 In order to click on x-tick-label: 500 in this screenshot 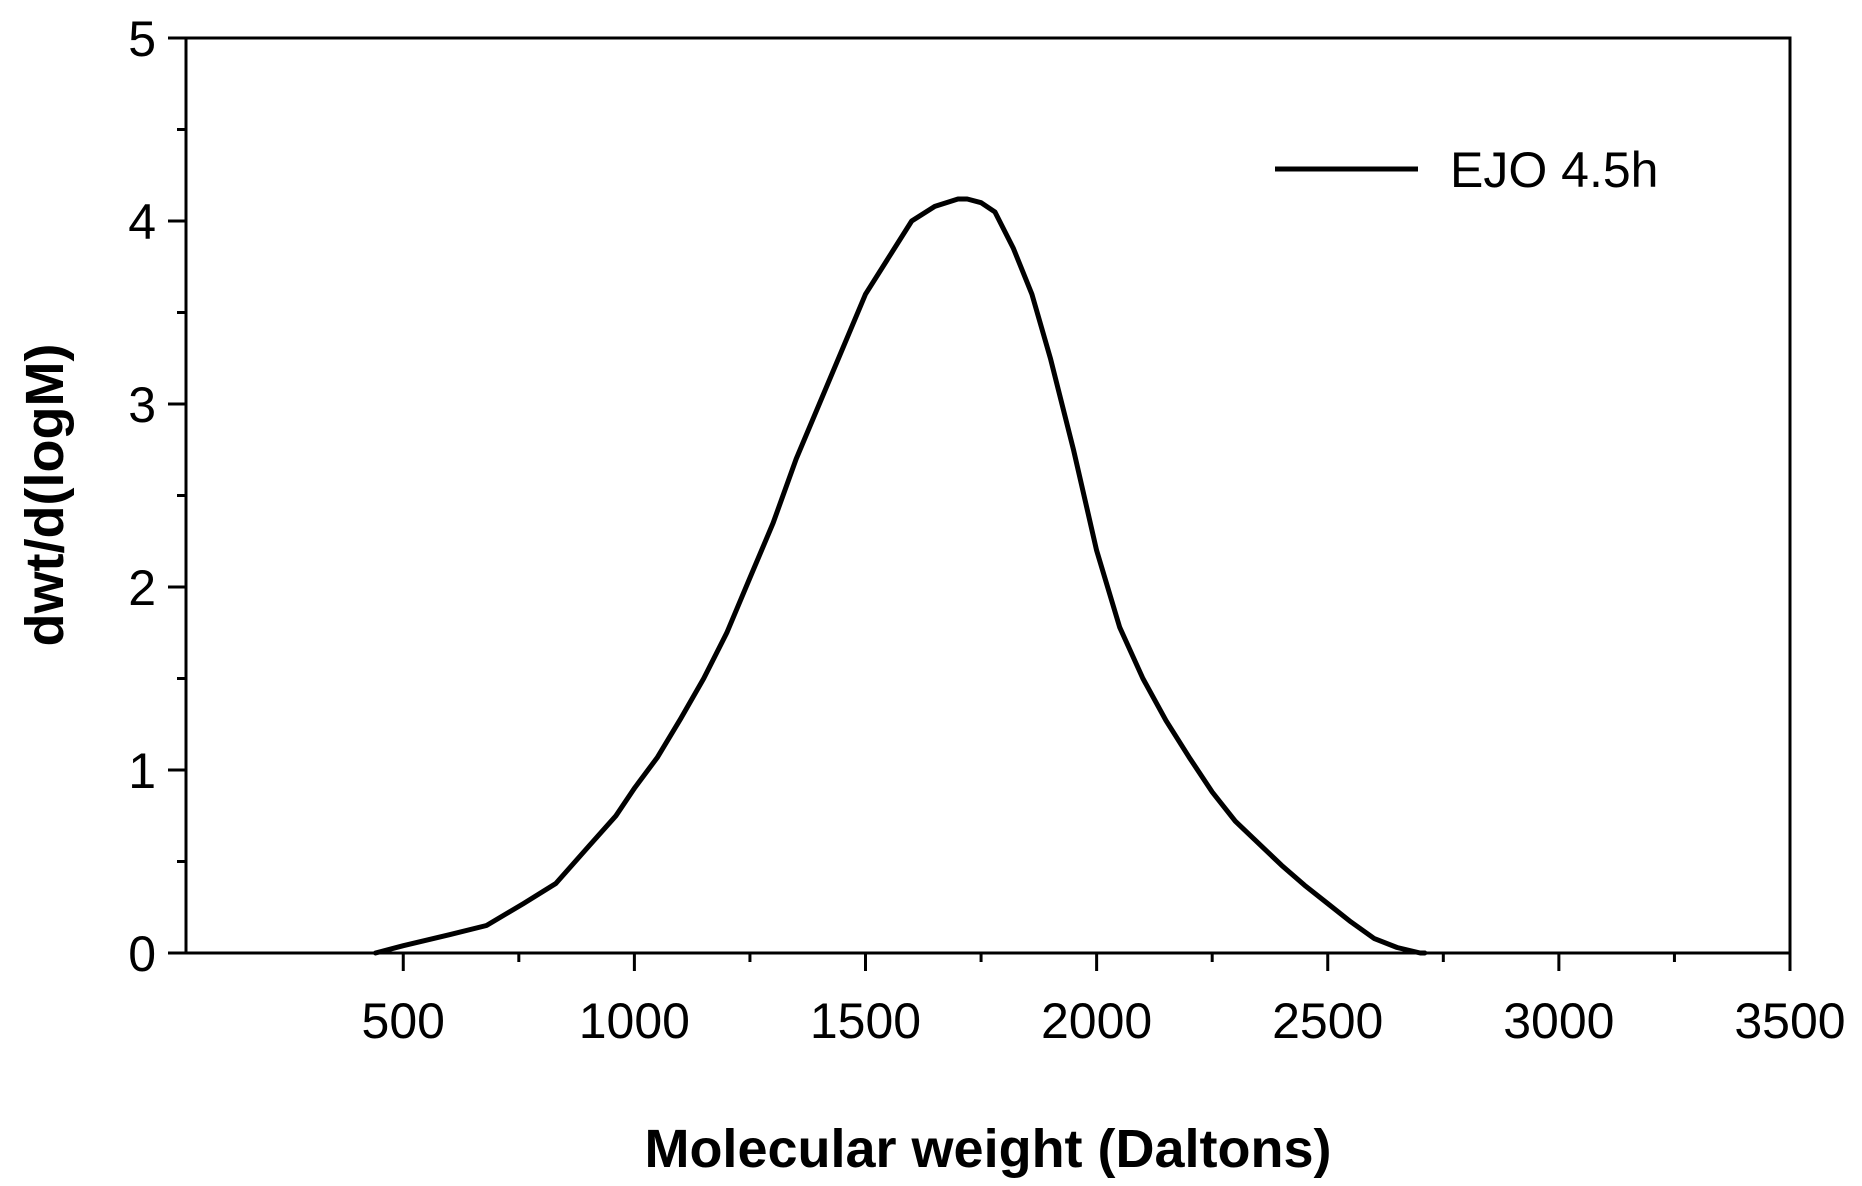, I will do `click(403, 1021)`.